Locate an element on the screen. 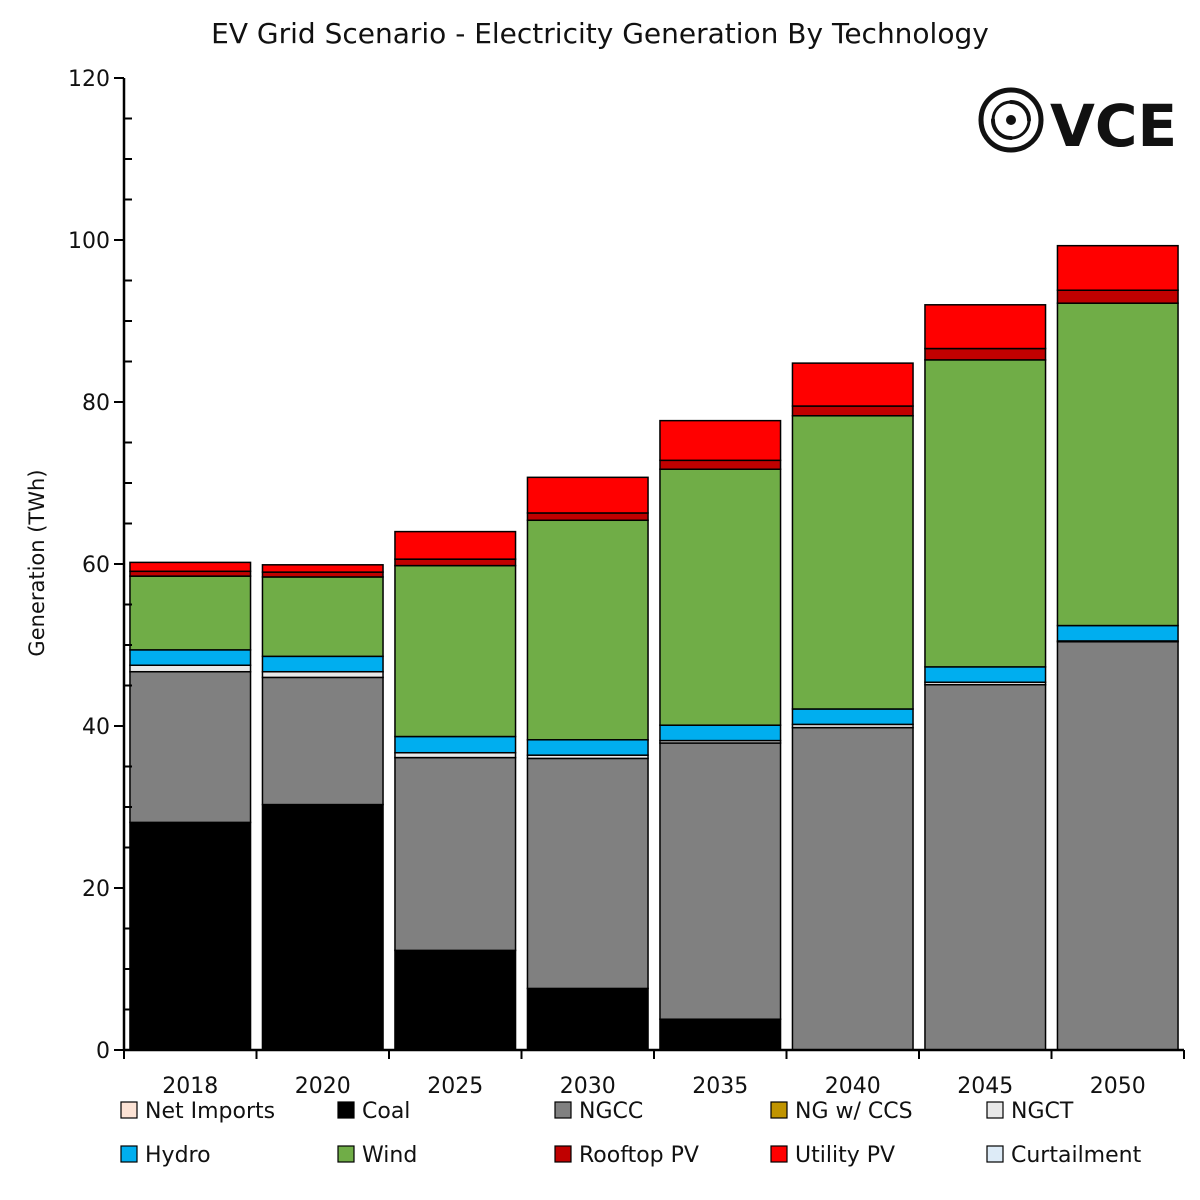  legend-item-net-imports: Net Imports is located at coordinates (197, 1111).